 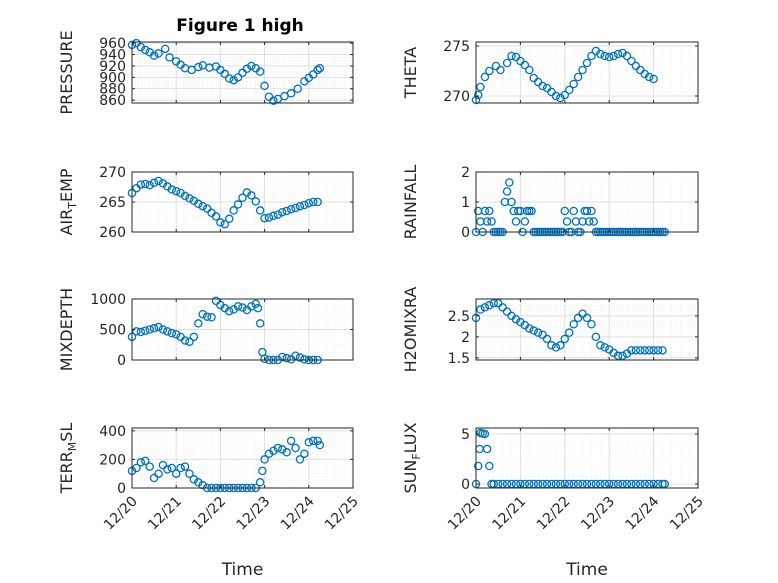 I want to click on y-axis-label: SUNFLUX, so click(x=412, y=457).